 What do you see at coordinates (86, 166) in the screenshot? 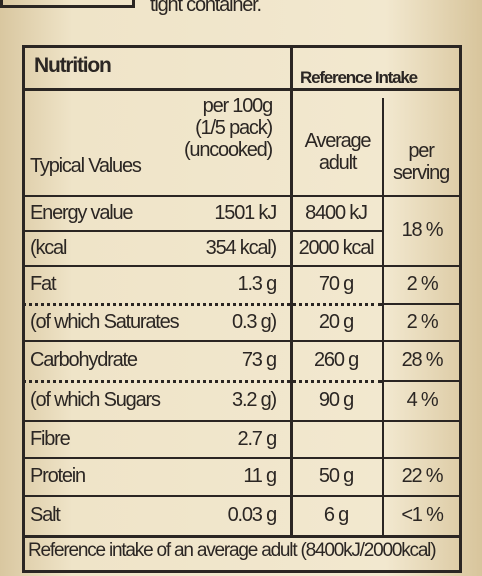
I see `column-header: Typical Values` at bounding box center [86, 166].